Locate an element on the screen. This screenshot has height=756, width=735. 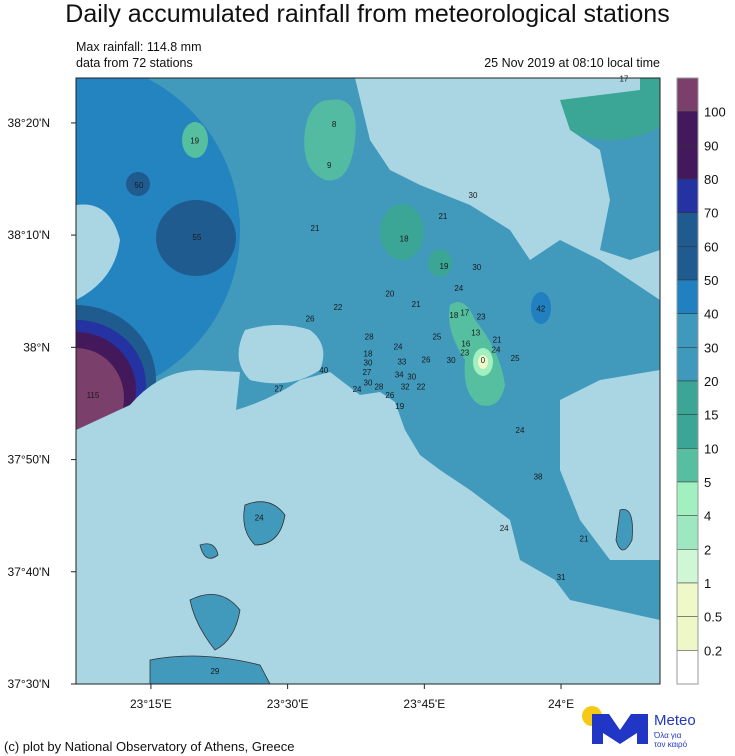
colorbar-label: 15 is located at coordinates (711, 415).